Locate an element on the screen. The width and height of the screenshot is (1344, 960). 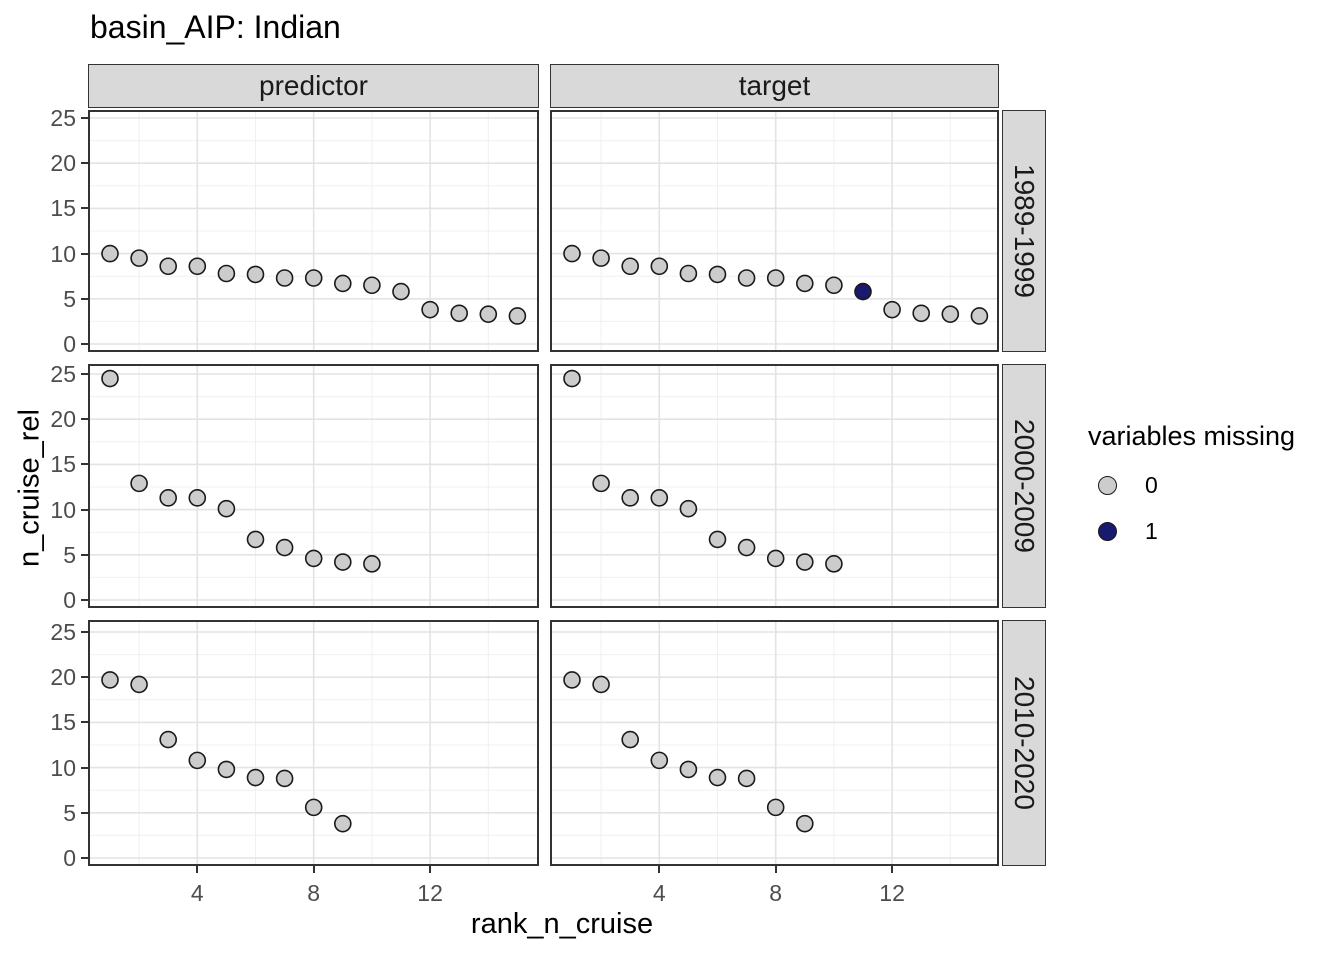
facet-col-strip-target: target is located at coordinates (774, 86).